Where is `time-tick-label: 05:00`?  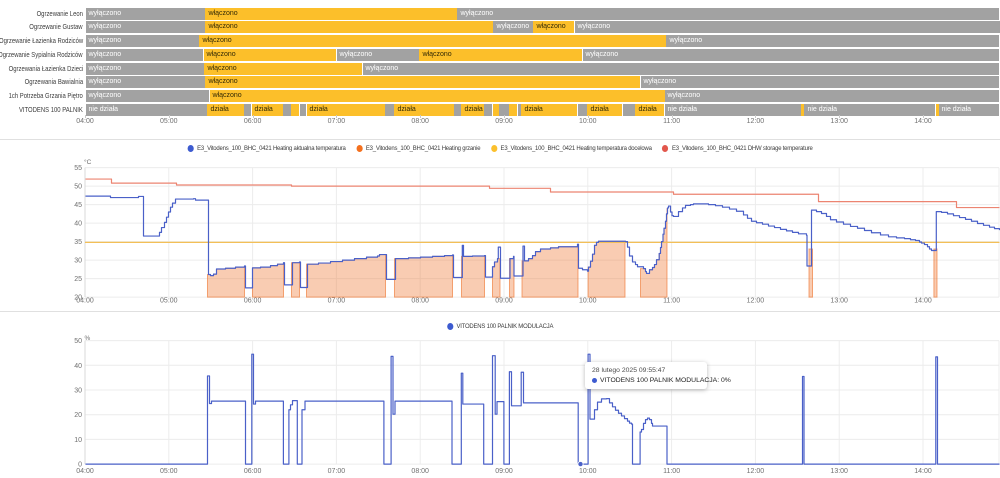 time-tick-label: 05:00 is located at coordinates (169, 121).